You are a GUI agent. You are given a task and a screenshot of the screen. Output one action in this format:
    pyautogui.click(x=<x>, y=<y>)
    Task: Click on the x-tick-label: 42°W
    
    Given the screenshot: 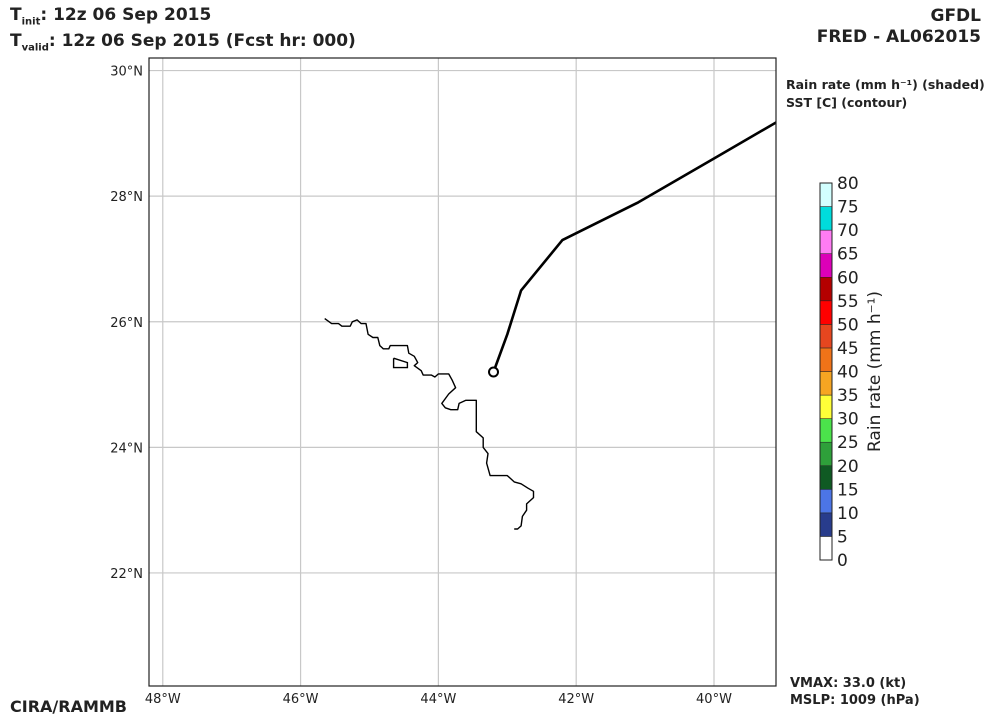 What is the action you would take?
    pyautogui.click(x=576, y=699)
    